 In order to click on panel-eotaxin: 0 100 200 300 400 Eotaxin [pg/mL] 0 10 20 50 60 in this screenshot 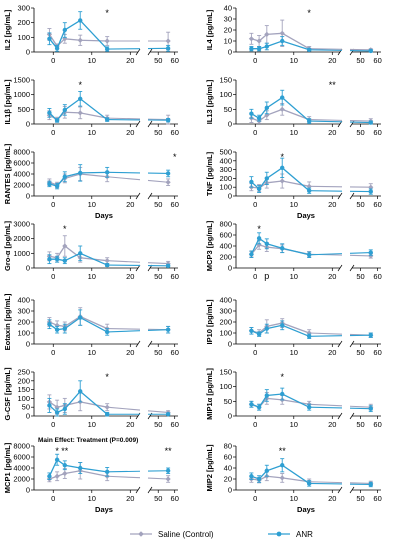, I will do `click(91, 325)`.